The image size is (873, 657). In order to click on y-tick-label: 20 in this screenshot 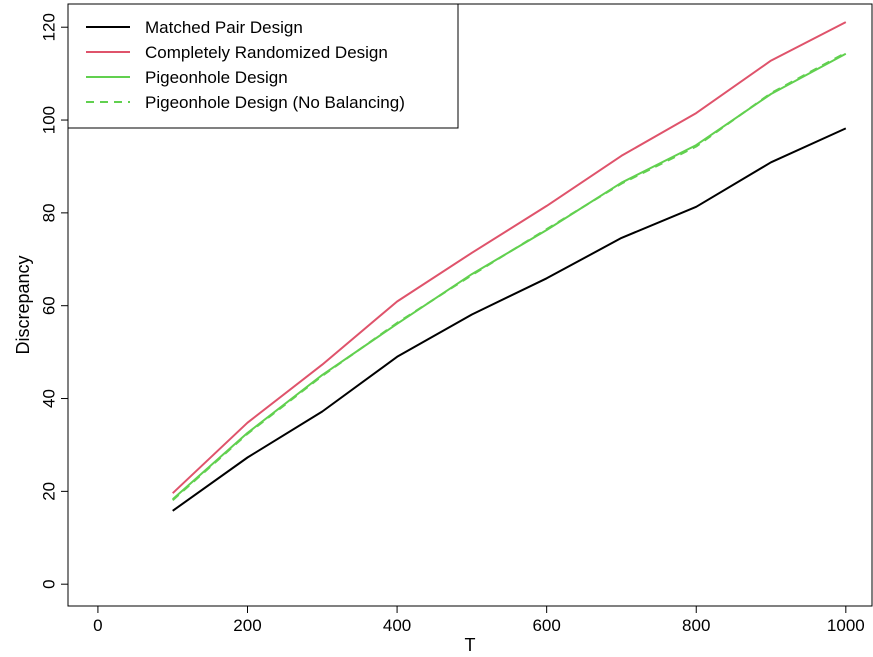, I will do `click(48, 491)`.